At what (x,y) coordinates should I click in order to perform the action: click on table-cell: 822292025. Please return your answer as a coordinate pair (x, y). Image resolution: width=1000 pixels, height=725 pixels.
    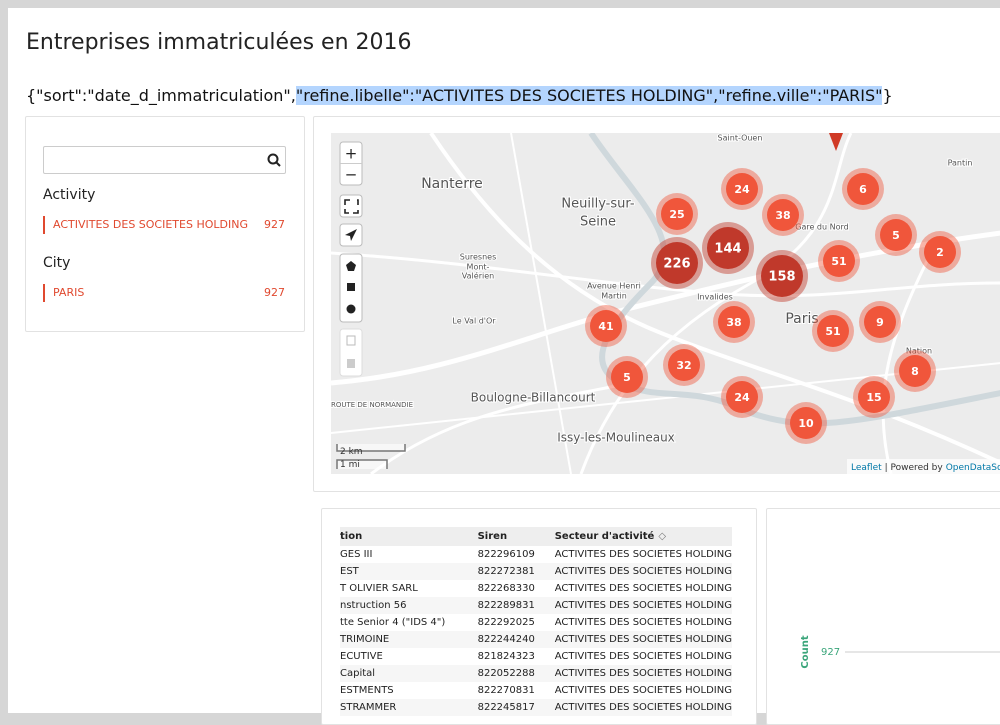
    Looking at the image, I should click on (506, 622).